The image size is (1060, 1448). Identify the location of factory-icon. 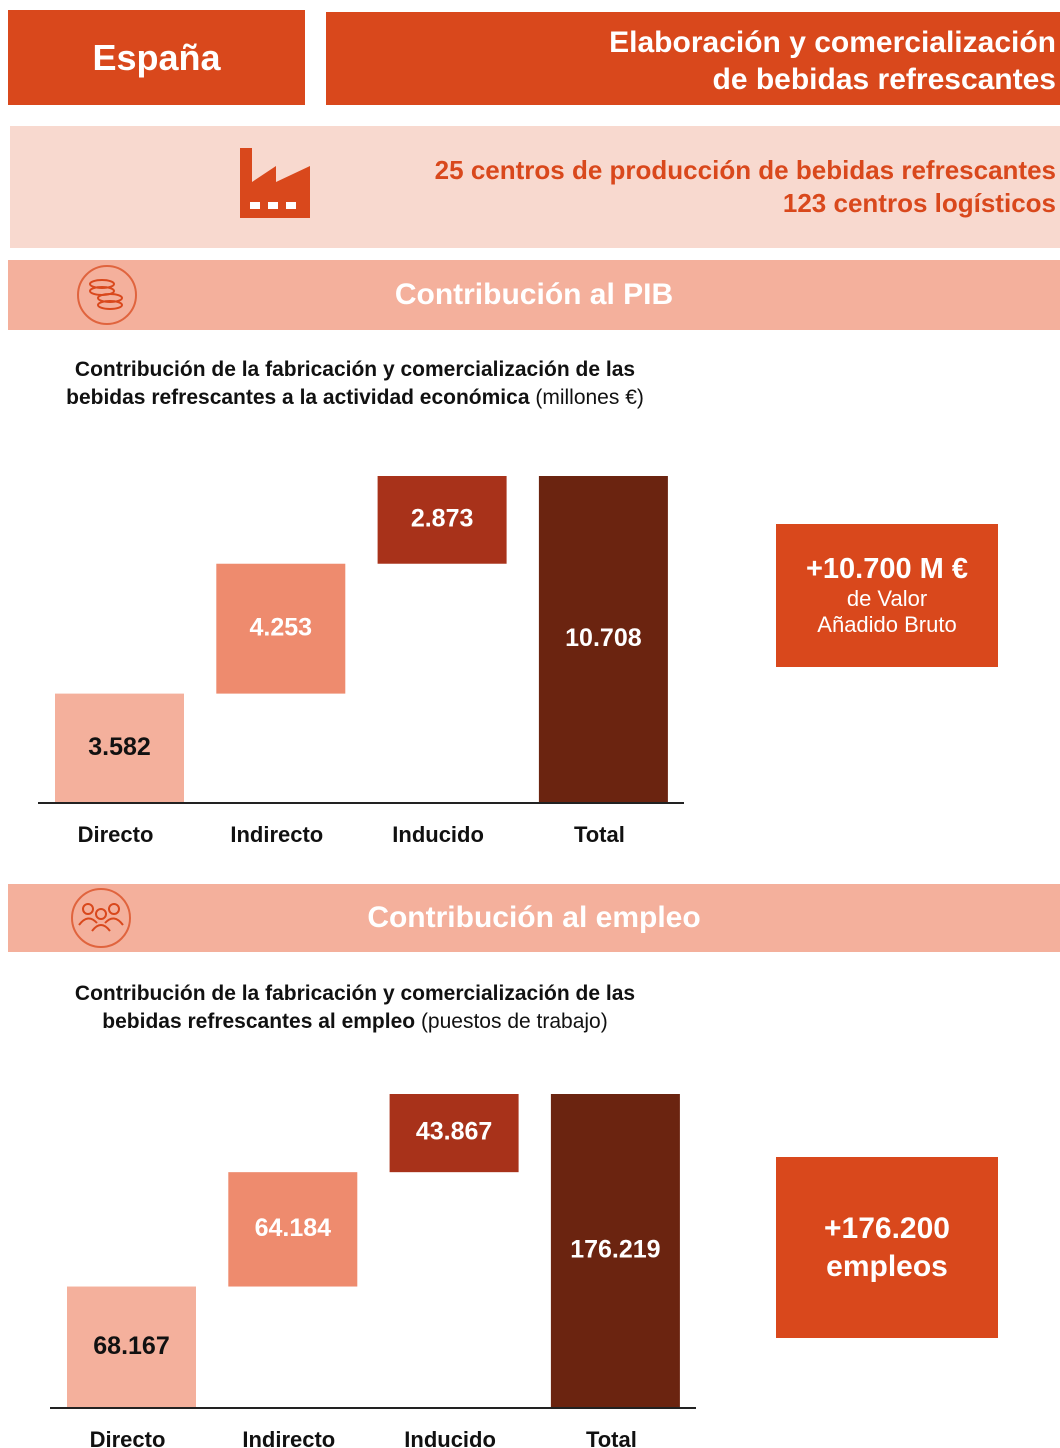
(275, 183).